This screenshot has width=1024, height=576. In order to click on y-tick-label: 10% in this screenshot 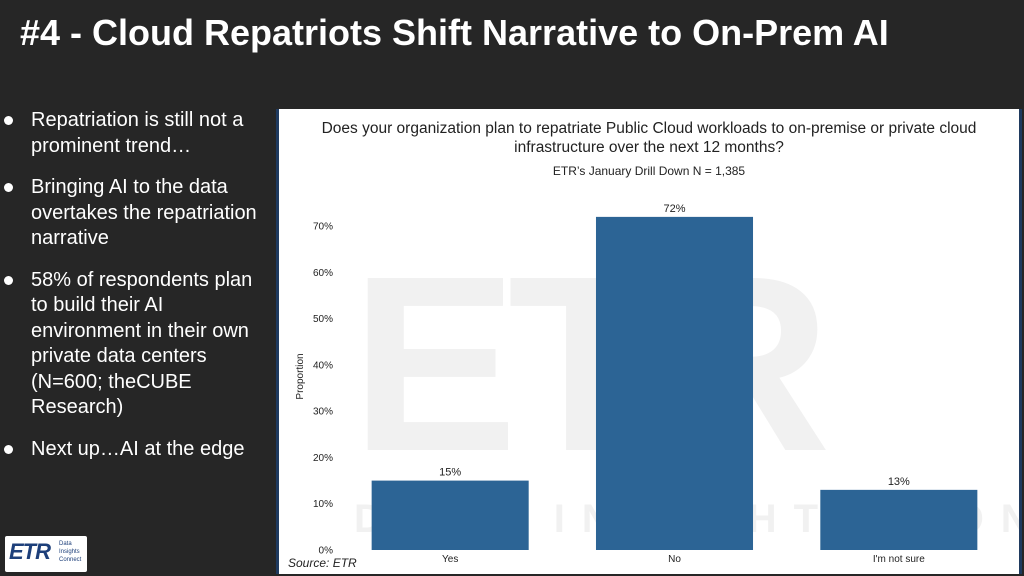, I will do `click(323, 504)`.